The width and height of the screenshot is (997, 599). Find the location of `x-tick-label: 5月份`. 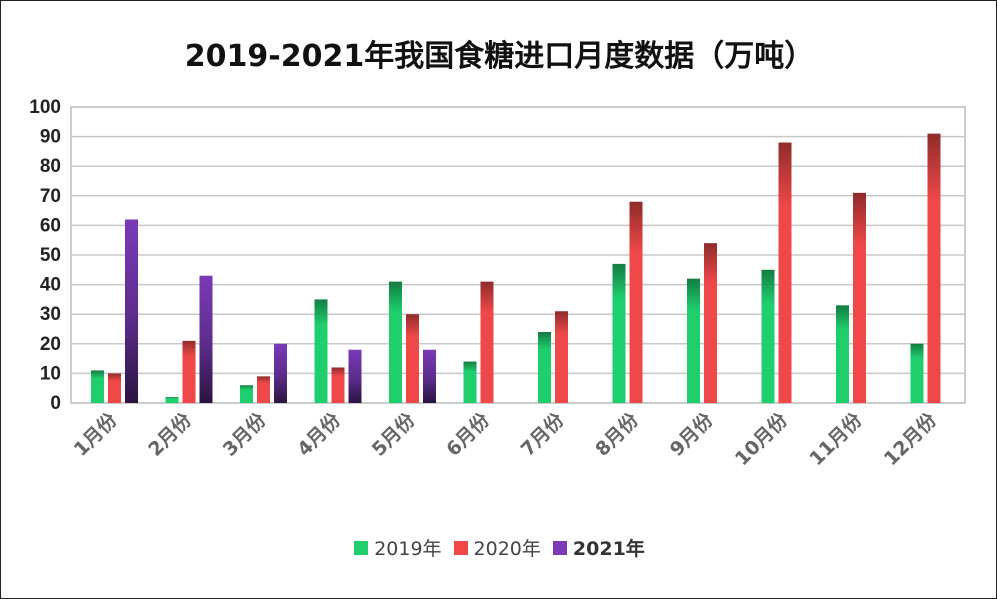

x-tick-label: 5月份 is located at coordinates (393, 434).